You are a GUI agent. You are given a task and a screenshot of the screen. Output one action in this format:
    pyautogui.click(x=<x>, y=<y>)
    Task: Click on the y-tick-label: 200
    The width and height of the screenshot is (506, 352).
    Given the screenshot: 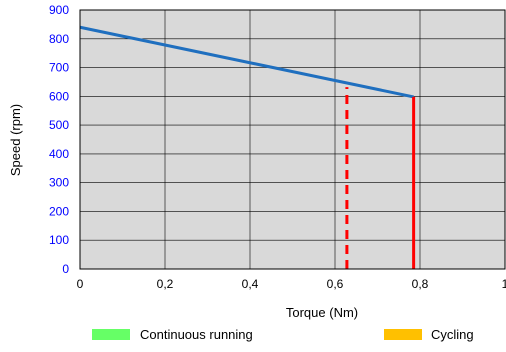 What is the action you would take?
    pyautogui.click(x=59, y=211)
    